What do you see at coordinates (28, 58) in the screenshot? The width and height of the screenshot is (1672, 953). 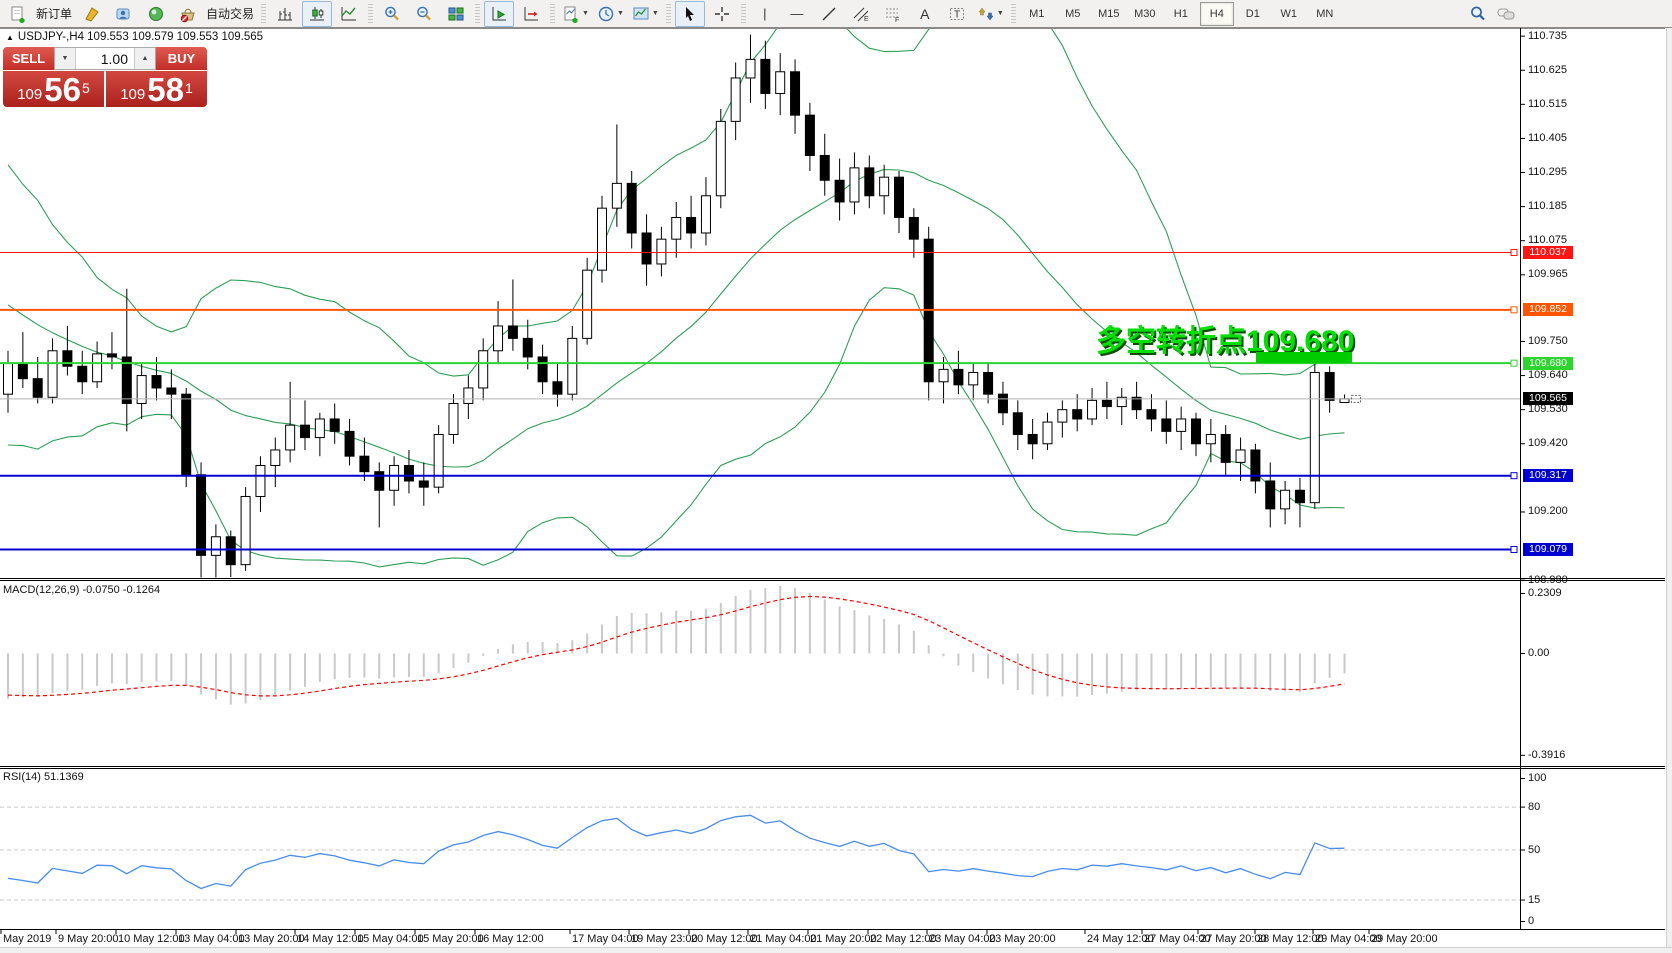 I see `sell-button: SELL` at bounding box center [28, 58].